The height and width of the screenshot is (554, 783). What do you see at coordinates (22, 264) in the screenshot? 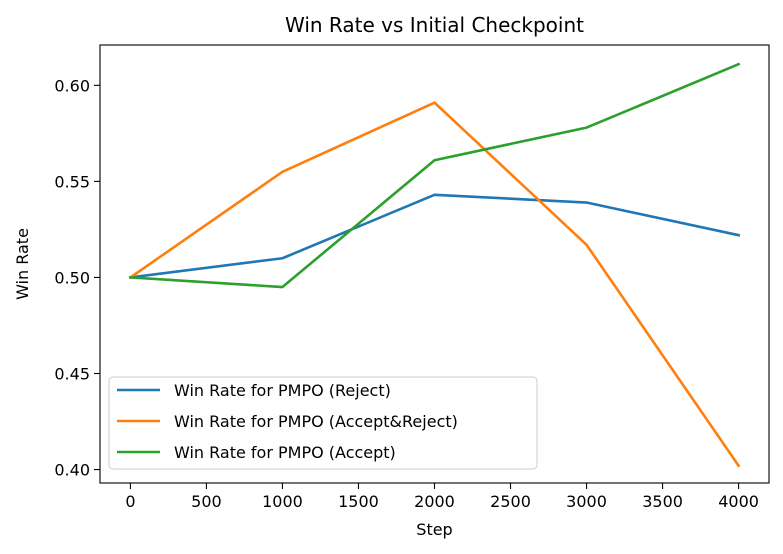
I see `y-axis-label: Win Rate` at bounding box center [22, 264].